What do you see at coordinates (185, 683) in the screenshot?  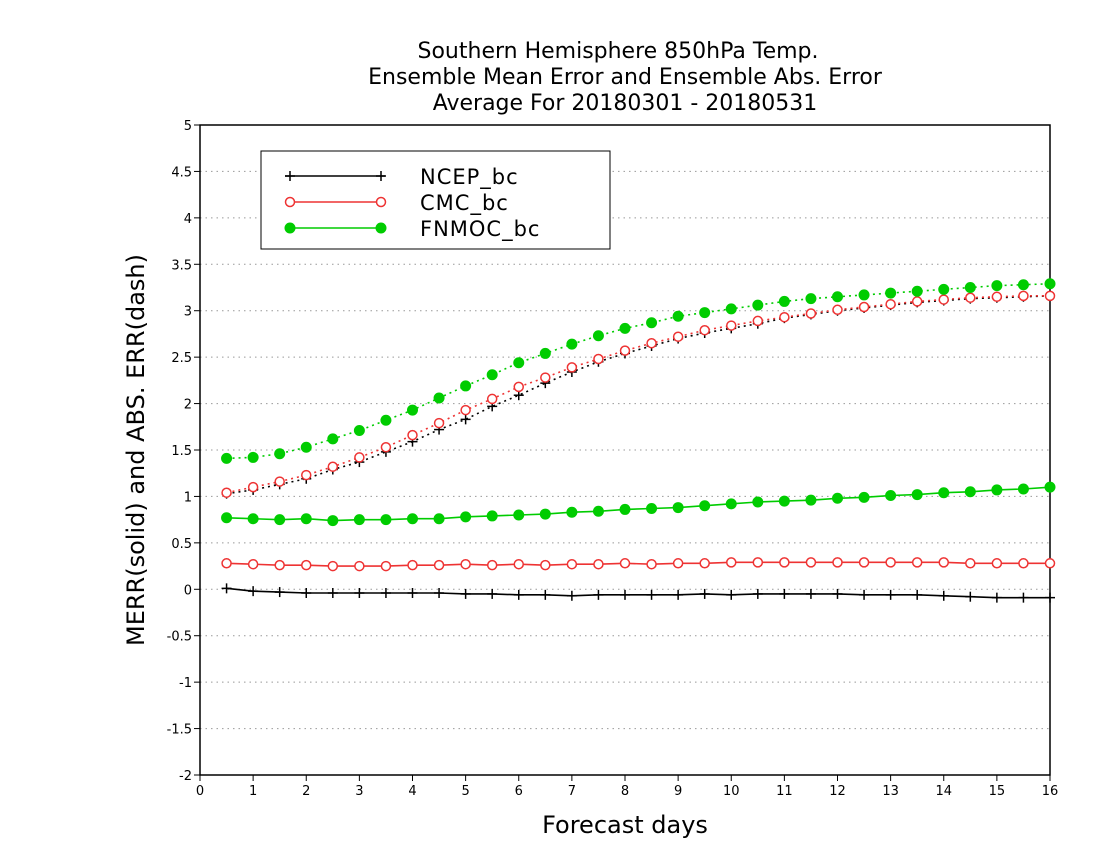 I see `y-tick-label: -1` at bounding box center [185, 683].